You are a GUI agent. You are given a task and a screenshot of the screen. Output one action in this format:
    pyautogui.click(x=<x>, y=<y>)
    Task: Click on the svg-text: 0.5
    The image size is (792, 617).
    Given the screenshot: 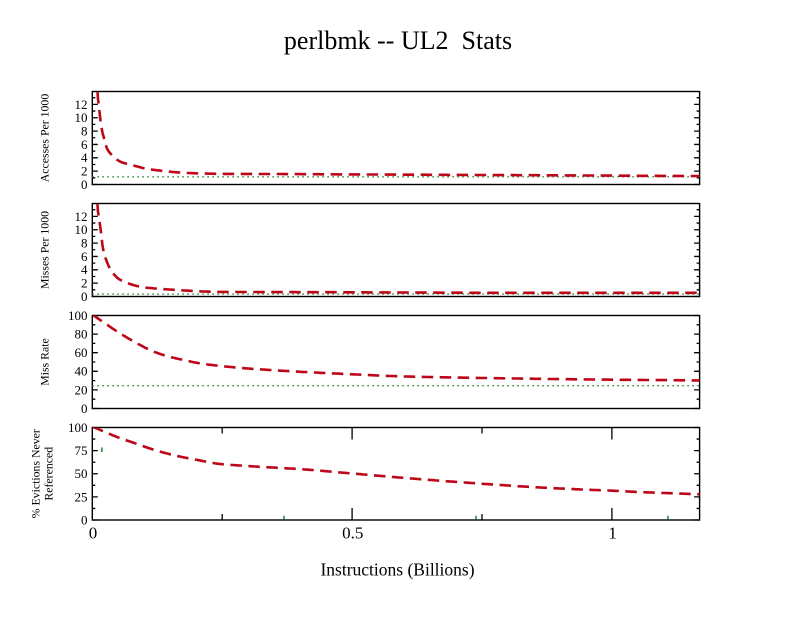 What is the action you would take?
    pyautogui.click(x=352, y=533)
    